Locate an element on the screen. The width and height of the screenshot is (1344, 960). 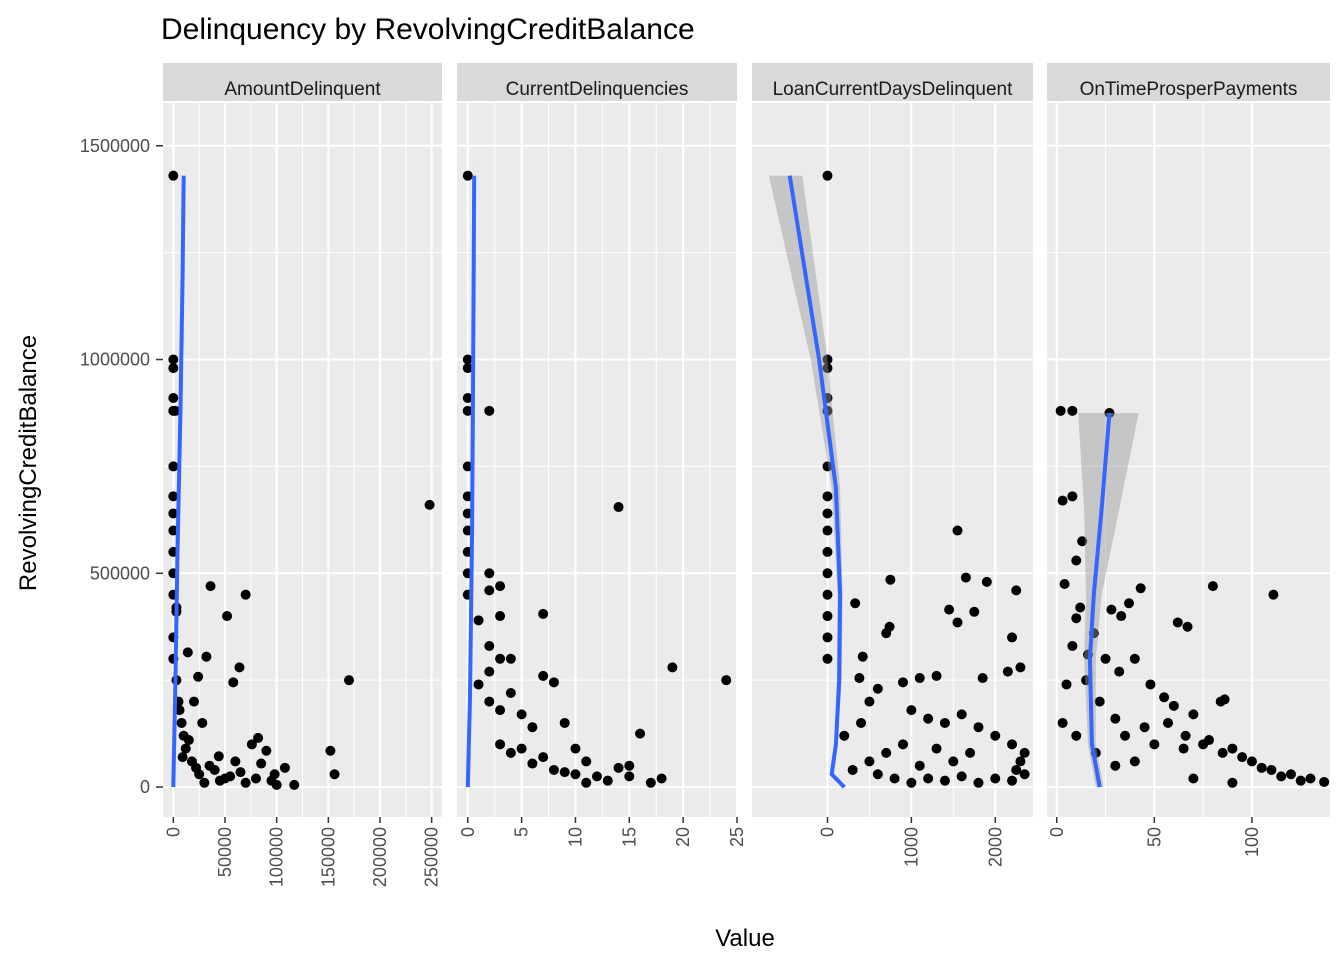
x-tick-label: 0 is located at coordinates (827, 832).